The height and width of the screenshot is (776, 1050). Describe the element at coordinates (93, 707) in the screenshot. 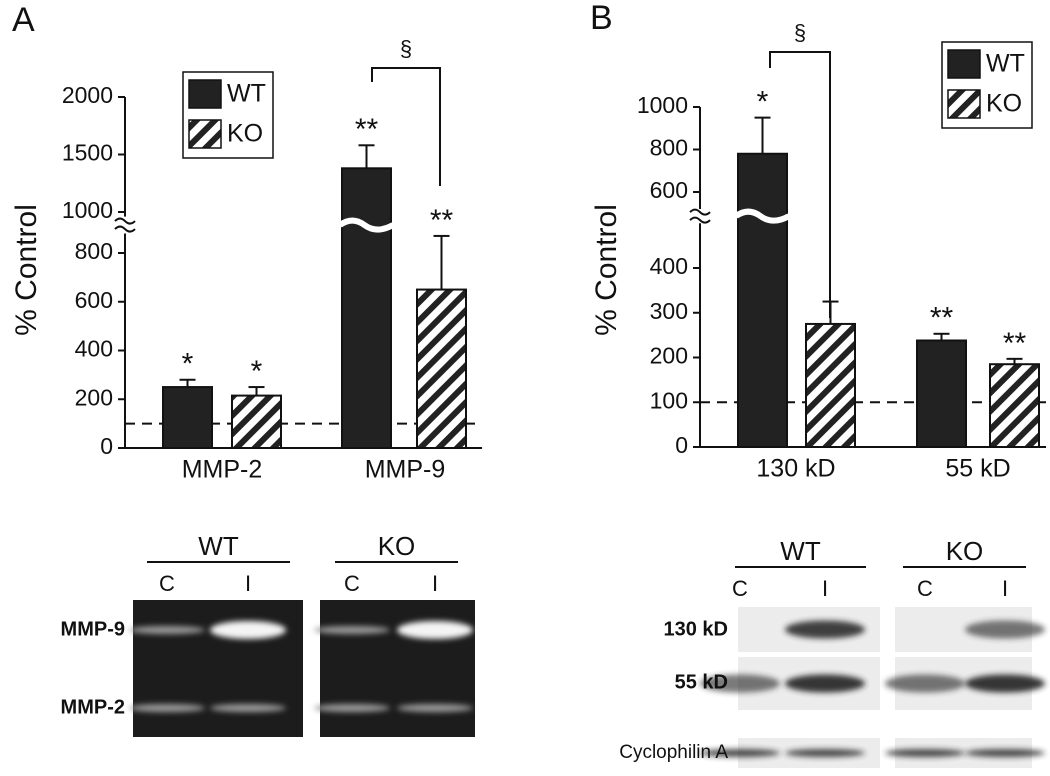

I see `row-label: MMP-2` at that location.